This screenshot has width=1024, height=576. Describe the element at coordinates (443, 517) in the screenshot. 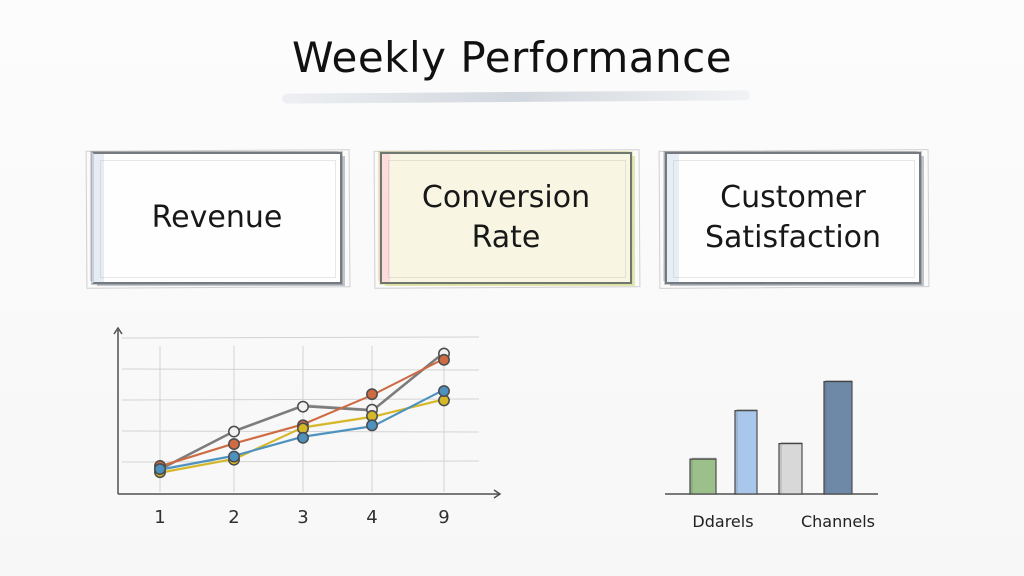

I see `line-chart-x-tick-label: 9` at that location.